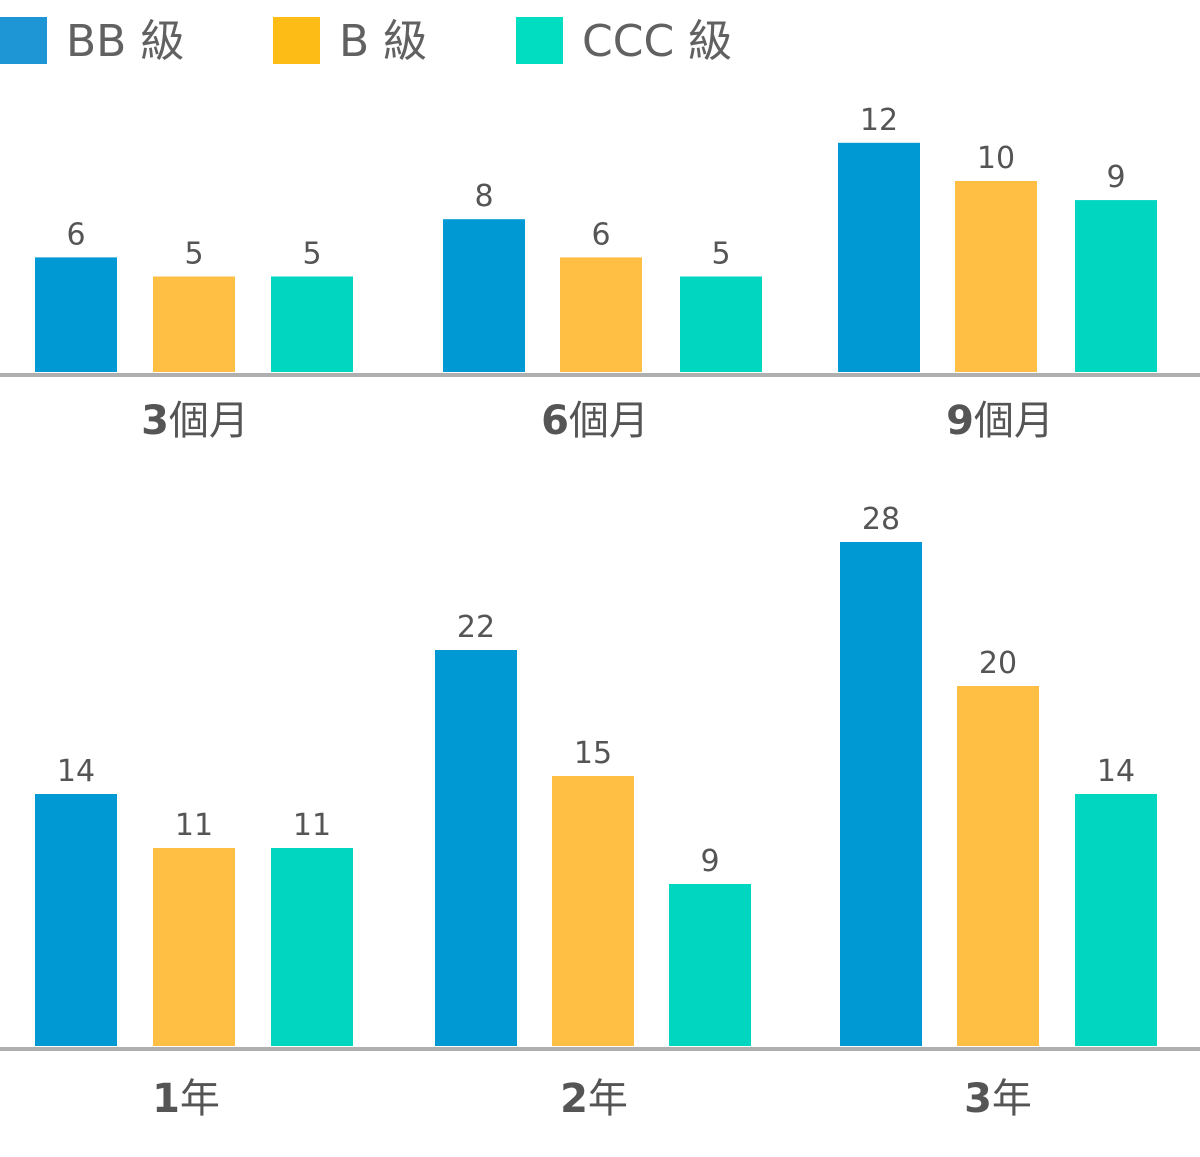  Describe the element at coordinates (186, 1099) in the screenshot. I see `category-label: 1年` at that location.